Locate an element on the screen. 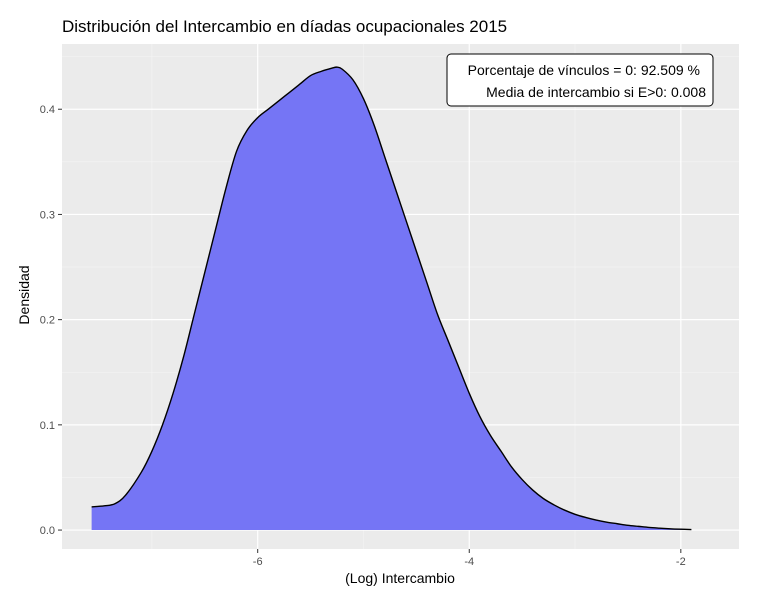 The width and height of the screenshot is (759, 606). x-axis: -6 -4 -2 is located at coordinates (469, 558).